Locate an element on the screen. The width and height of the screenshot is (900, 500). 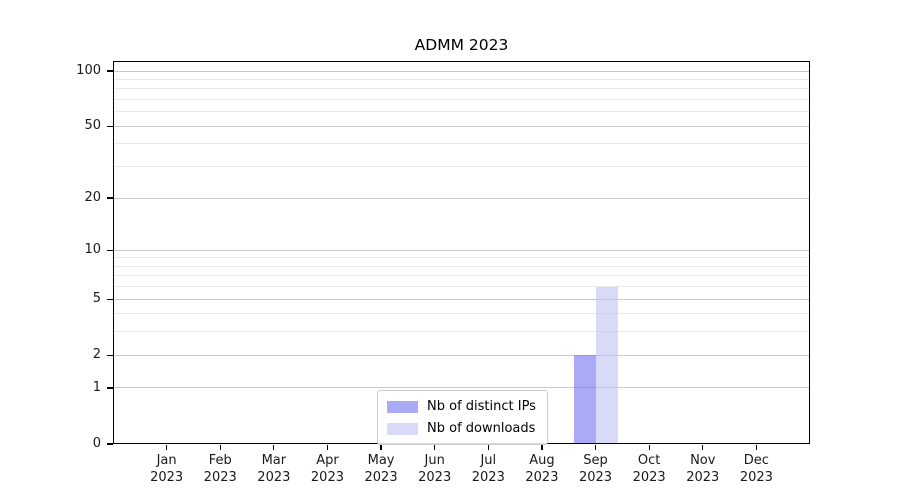
y-tick-label: 2 is located at coordinates (96, 355).